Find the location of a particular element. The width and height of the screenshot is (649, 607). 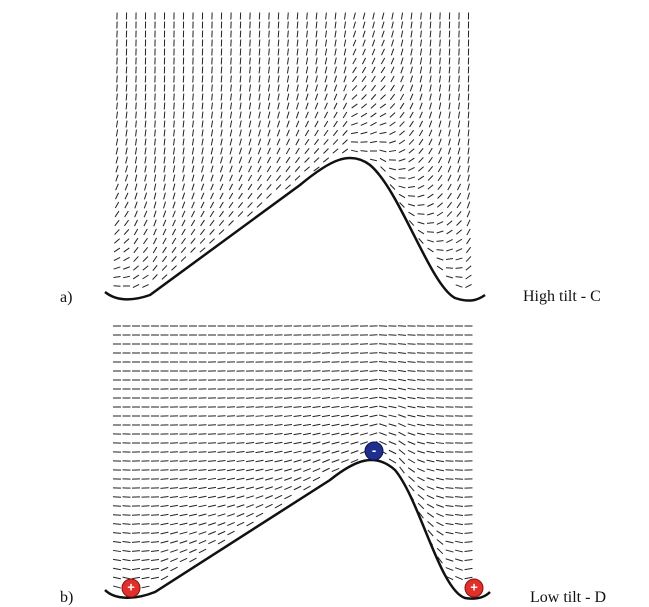

negative-charge is located at coordinates (374, 451).